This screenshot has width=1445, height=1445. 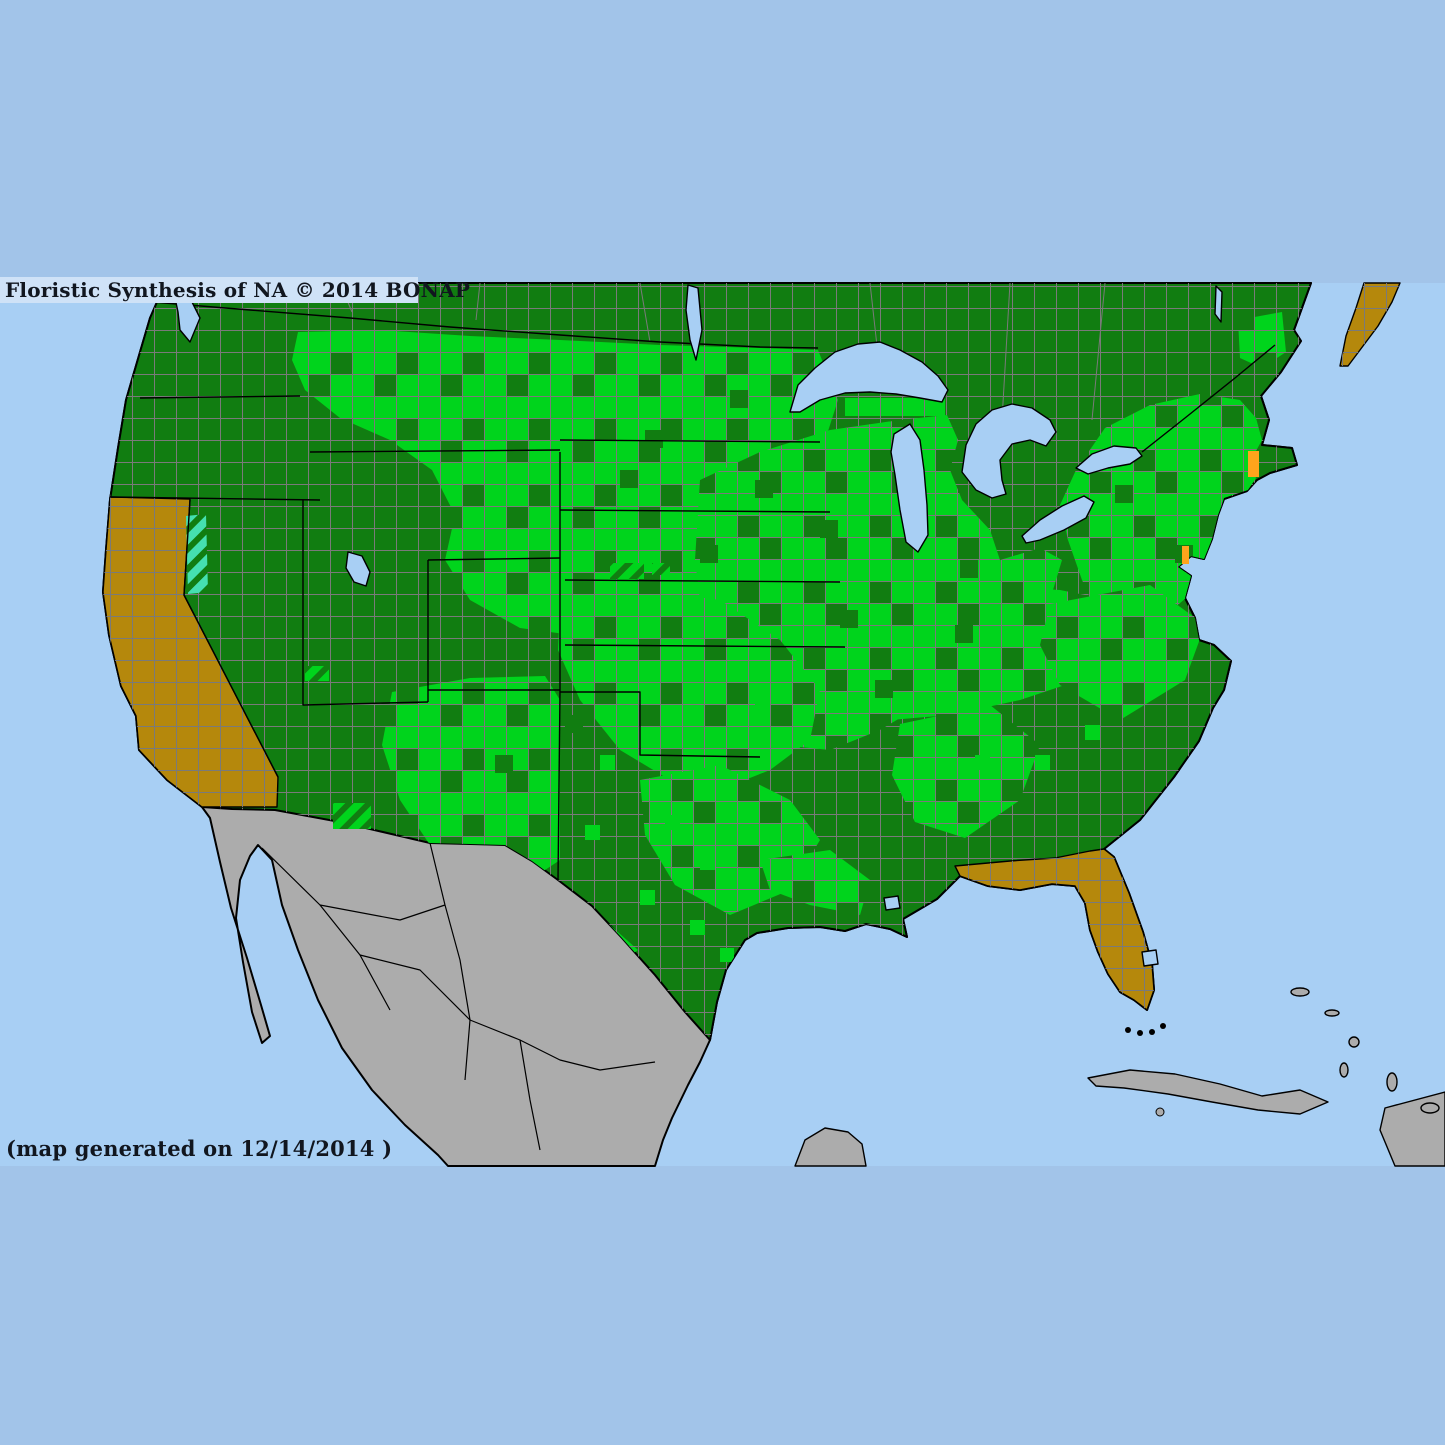 What do you see at coordinates (1208, 1092) in the screenshot?
I see `cuba` at bounding box center [1208, 1092].